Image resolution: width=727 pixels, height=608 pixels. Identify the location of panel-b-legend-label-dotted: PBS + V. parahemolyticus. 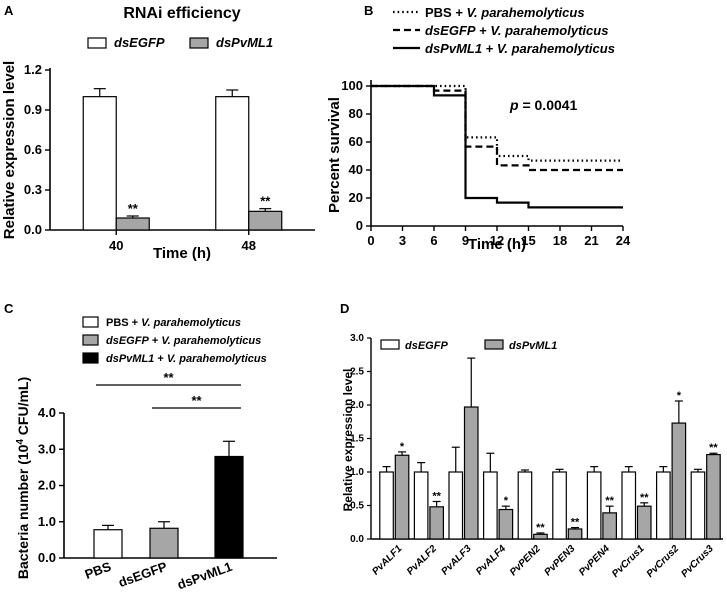
(505, 12).